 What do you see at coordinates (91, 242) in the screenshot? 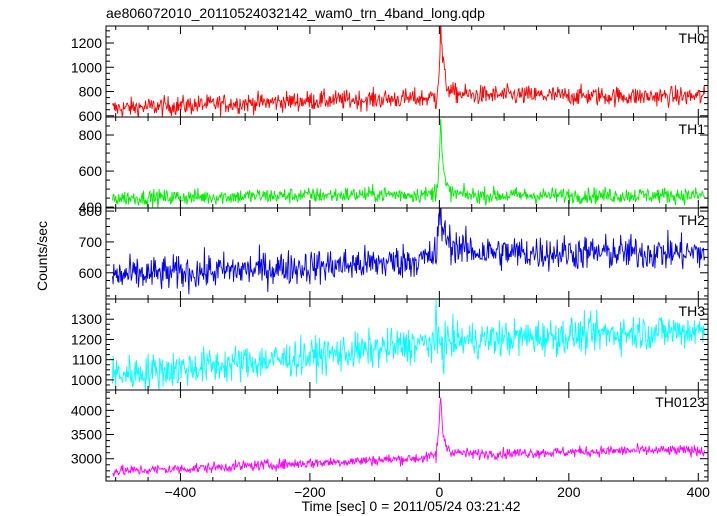
I see `y-tick-label: 700` at bounding box center [91, 242].